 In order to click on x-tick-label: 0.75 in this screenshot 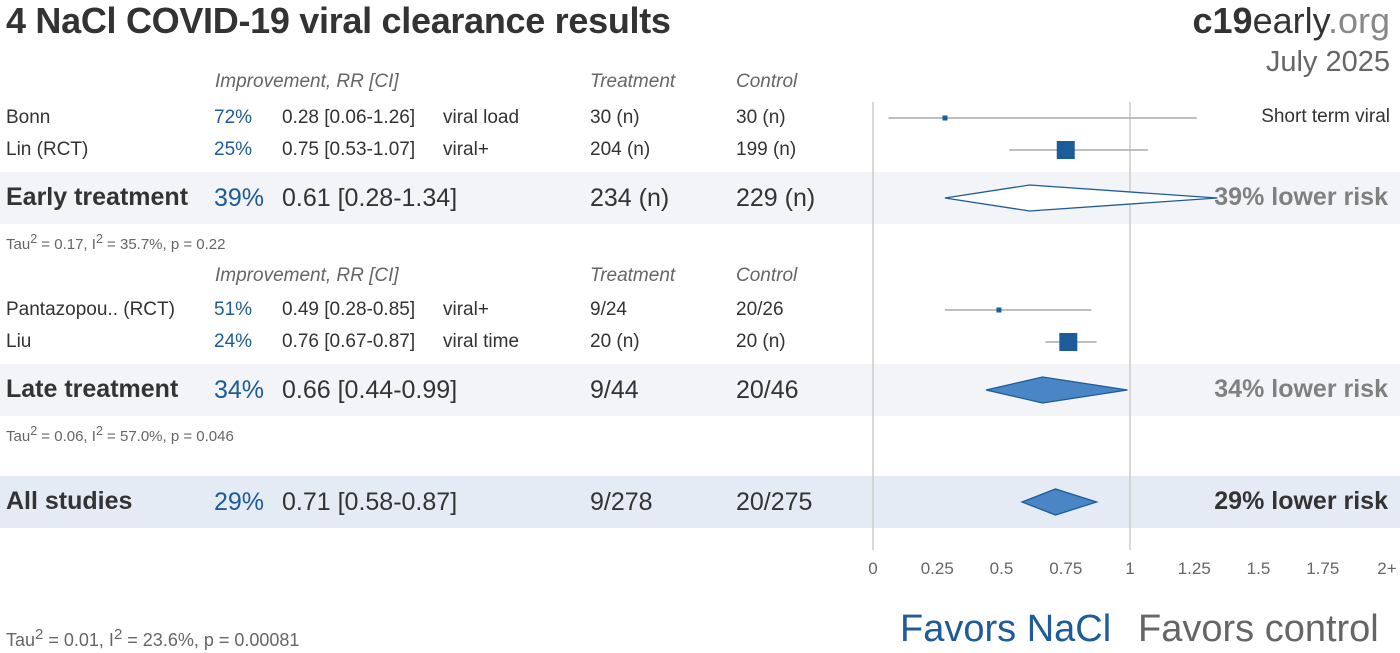, I will do `click(1066, 568)`.